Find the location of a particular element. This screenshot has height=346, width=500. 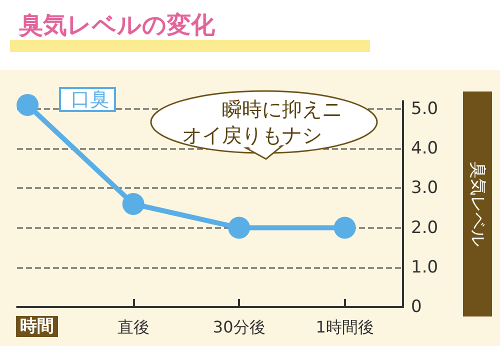

x-tick-label: 直後 is located at coordinates (133, 327).